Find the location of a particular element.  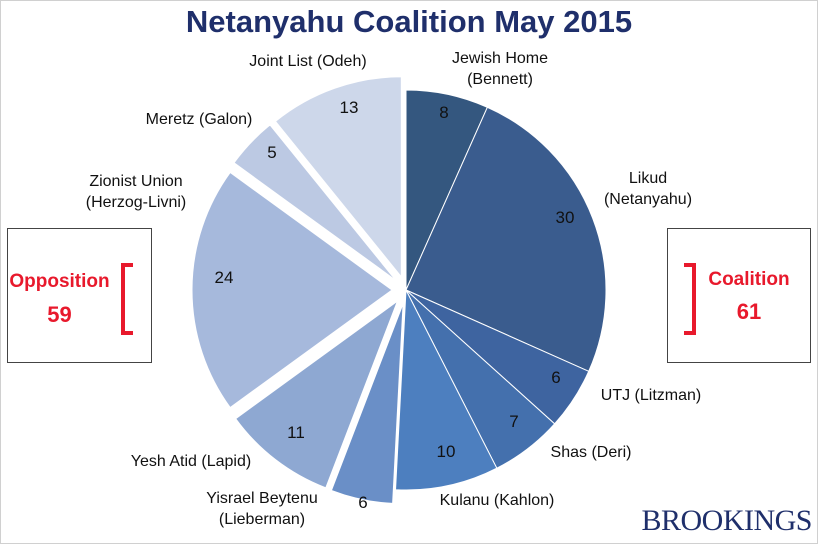

slice-name-label: Likud (Netanyahu) is located at coordinates (648, 189).